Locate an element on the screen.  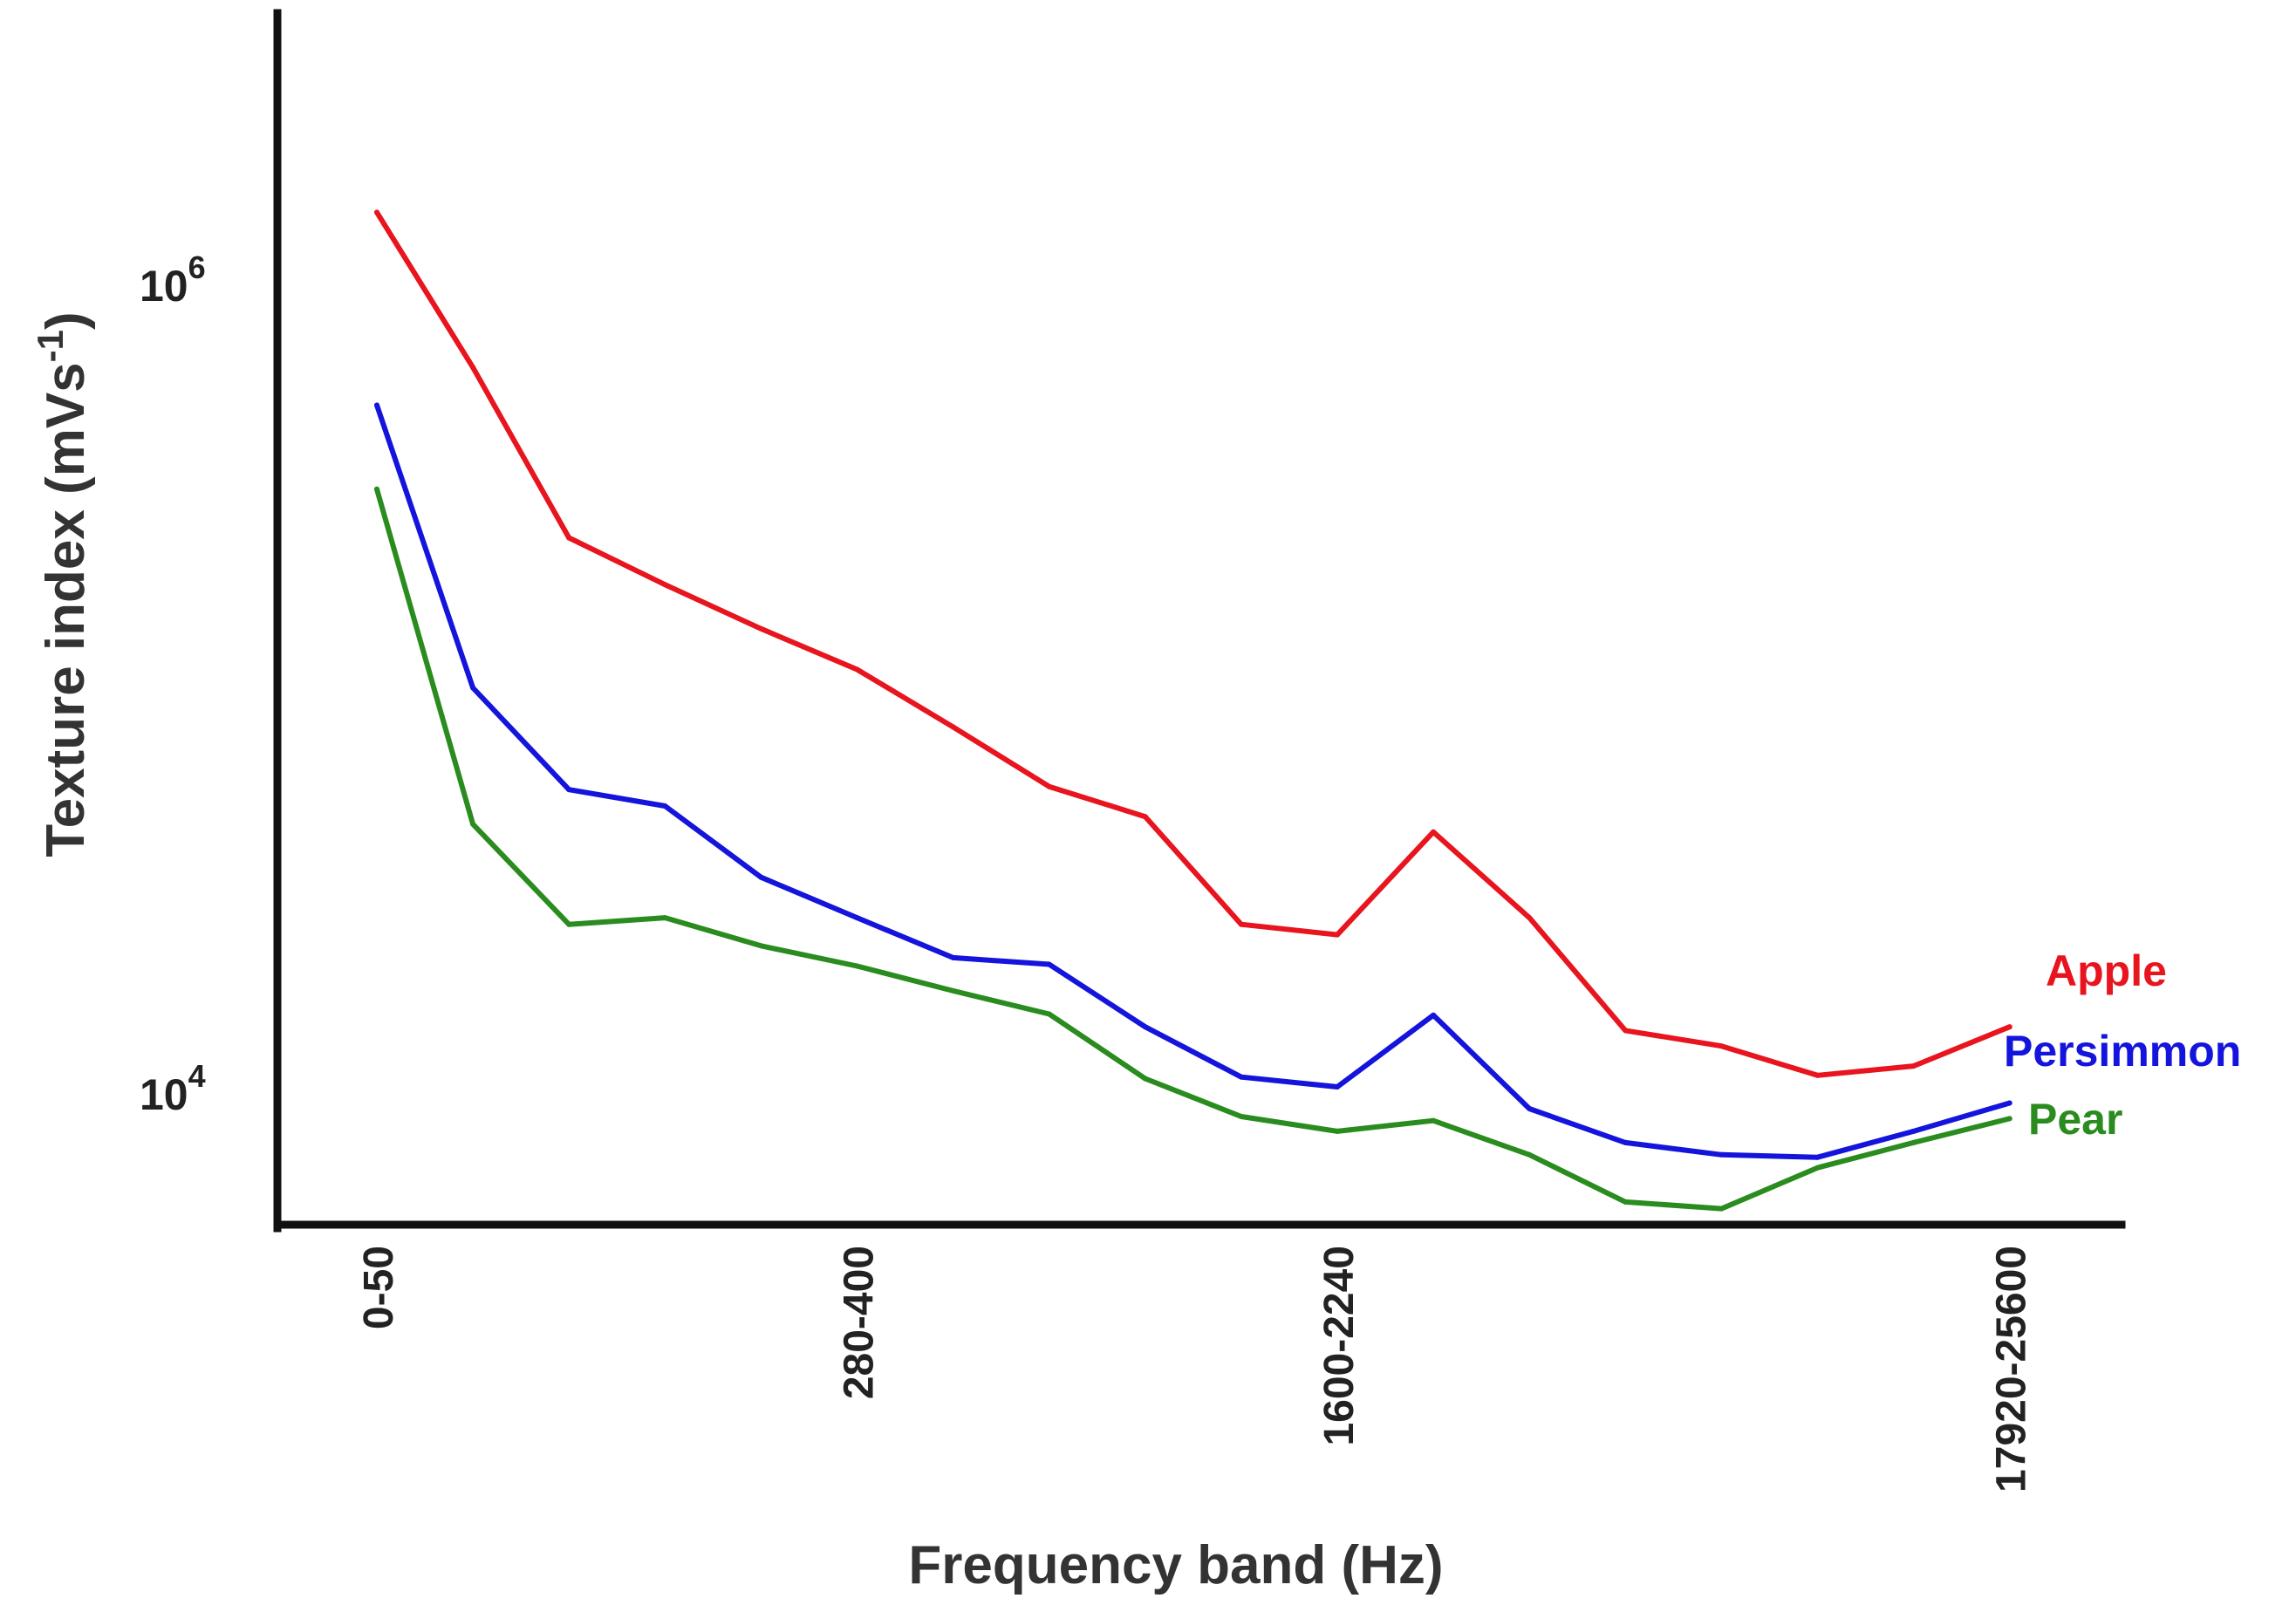
y-axis-title: Texture index (mVs-1) is located at coordinates (63, 584).